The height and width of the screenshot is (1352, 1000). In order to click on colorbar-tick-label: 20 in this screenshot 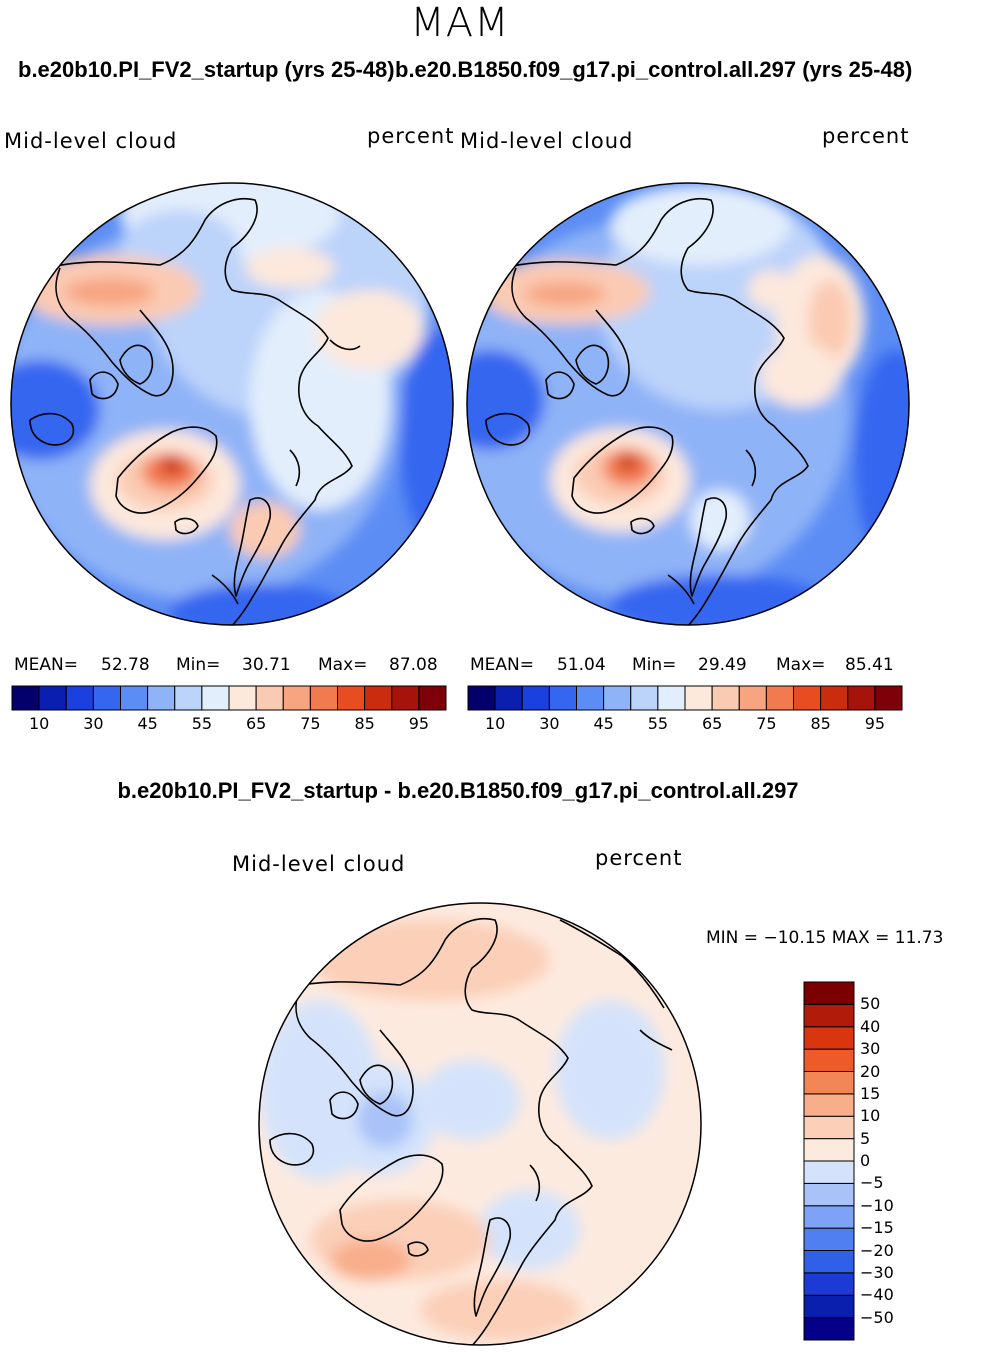, I will do `click(870, 1071)`.